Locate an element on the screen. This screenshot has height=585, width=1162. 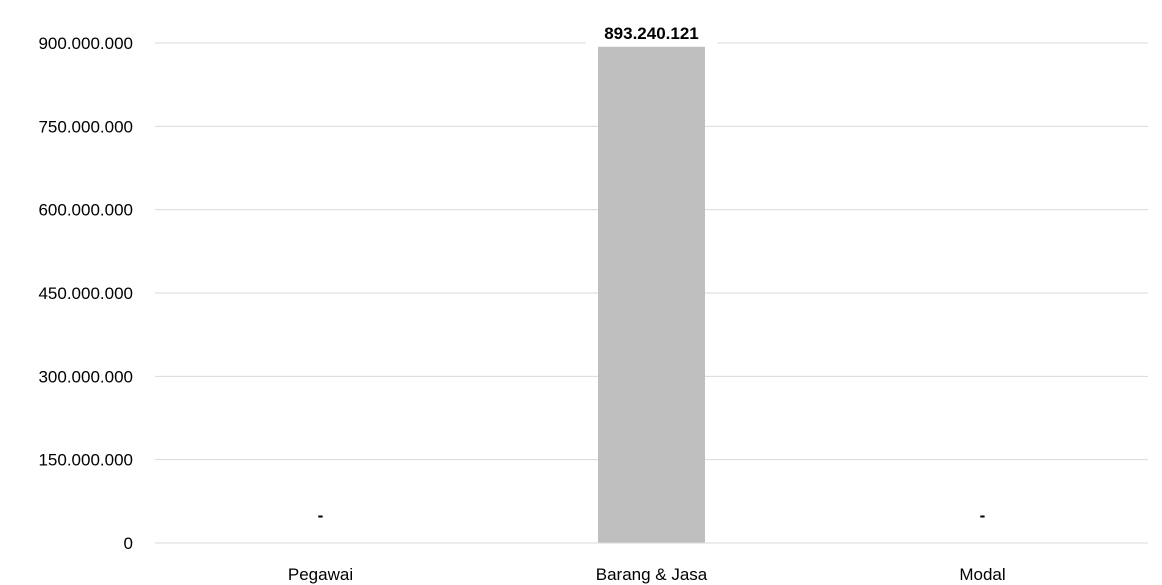
bar is located at coordinates (651, 294).